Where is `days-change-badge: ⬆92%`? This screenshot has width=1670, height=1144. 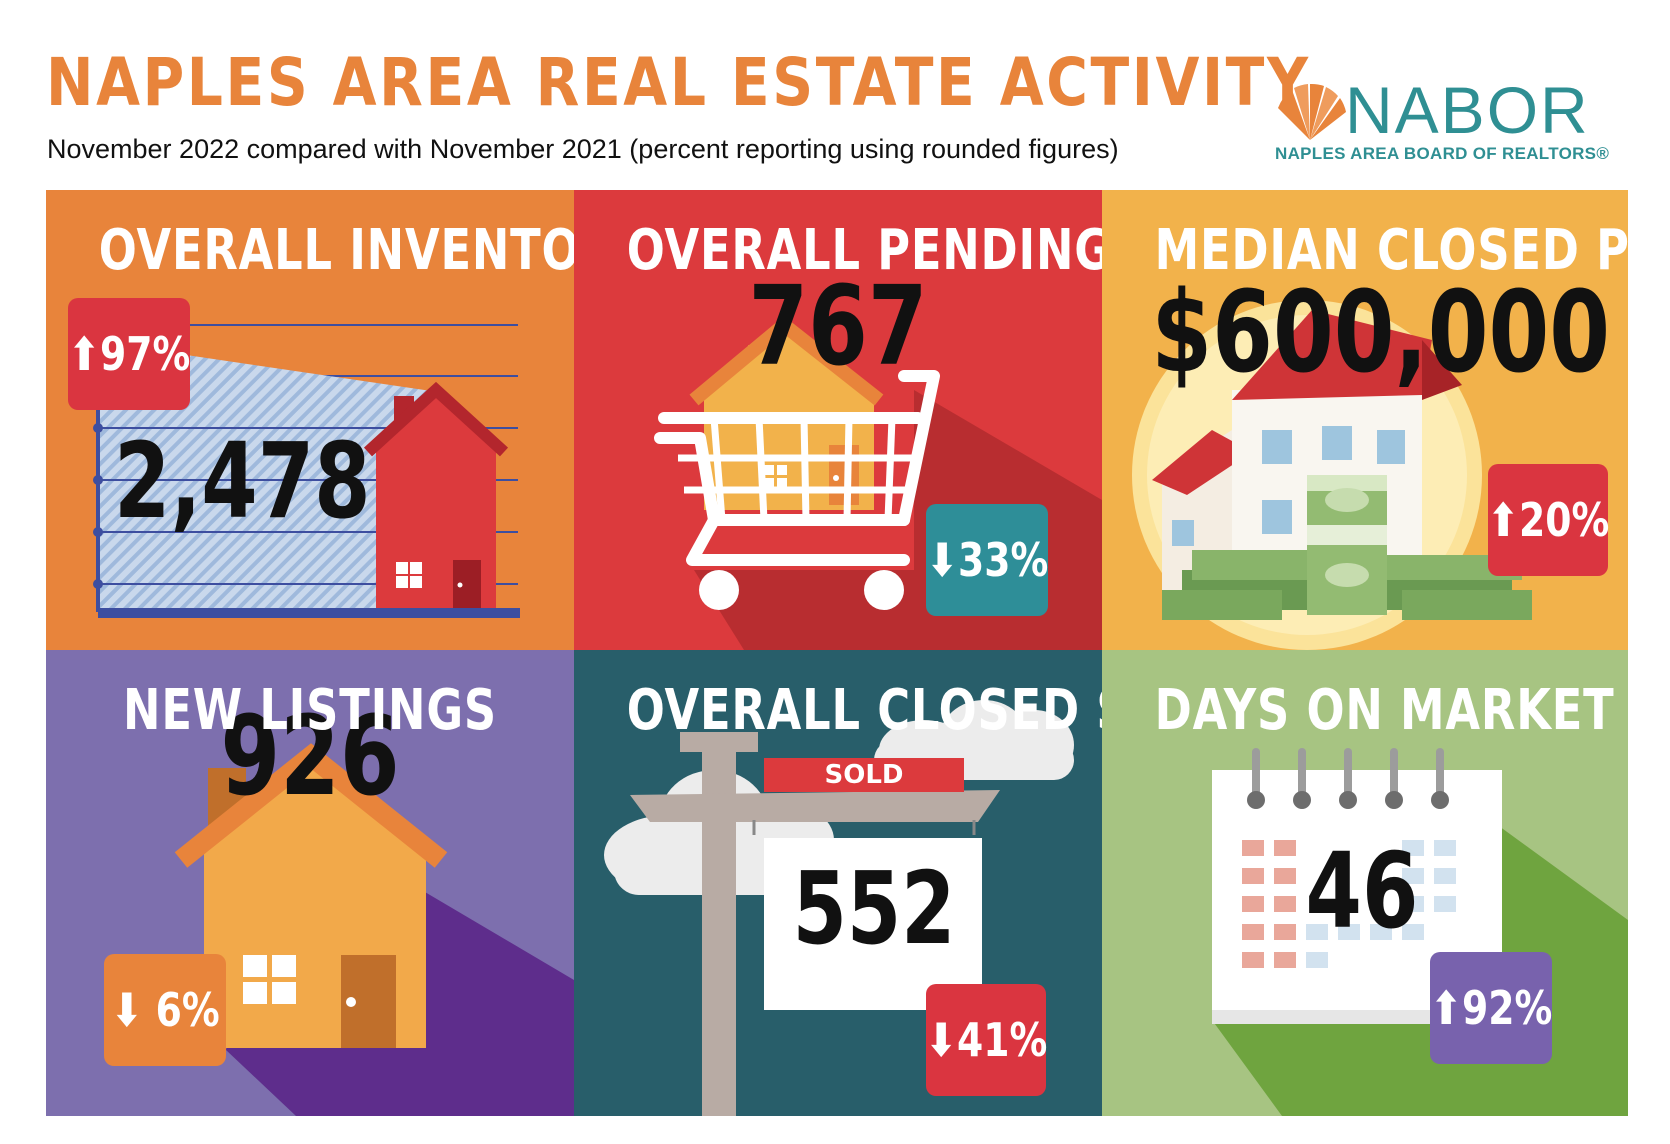
days-change-badge: ⬆92% is located at coordinates (1491, 1008).